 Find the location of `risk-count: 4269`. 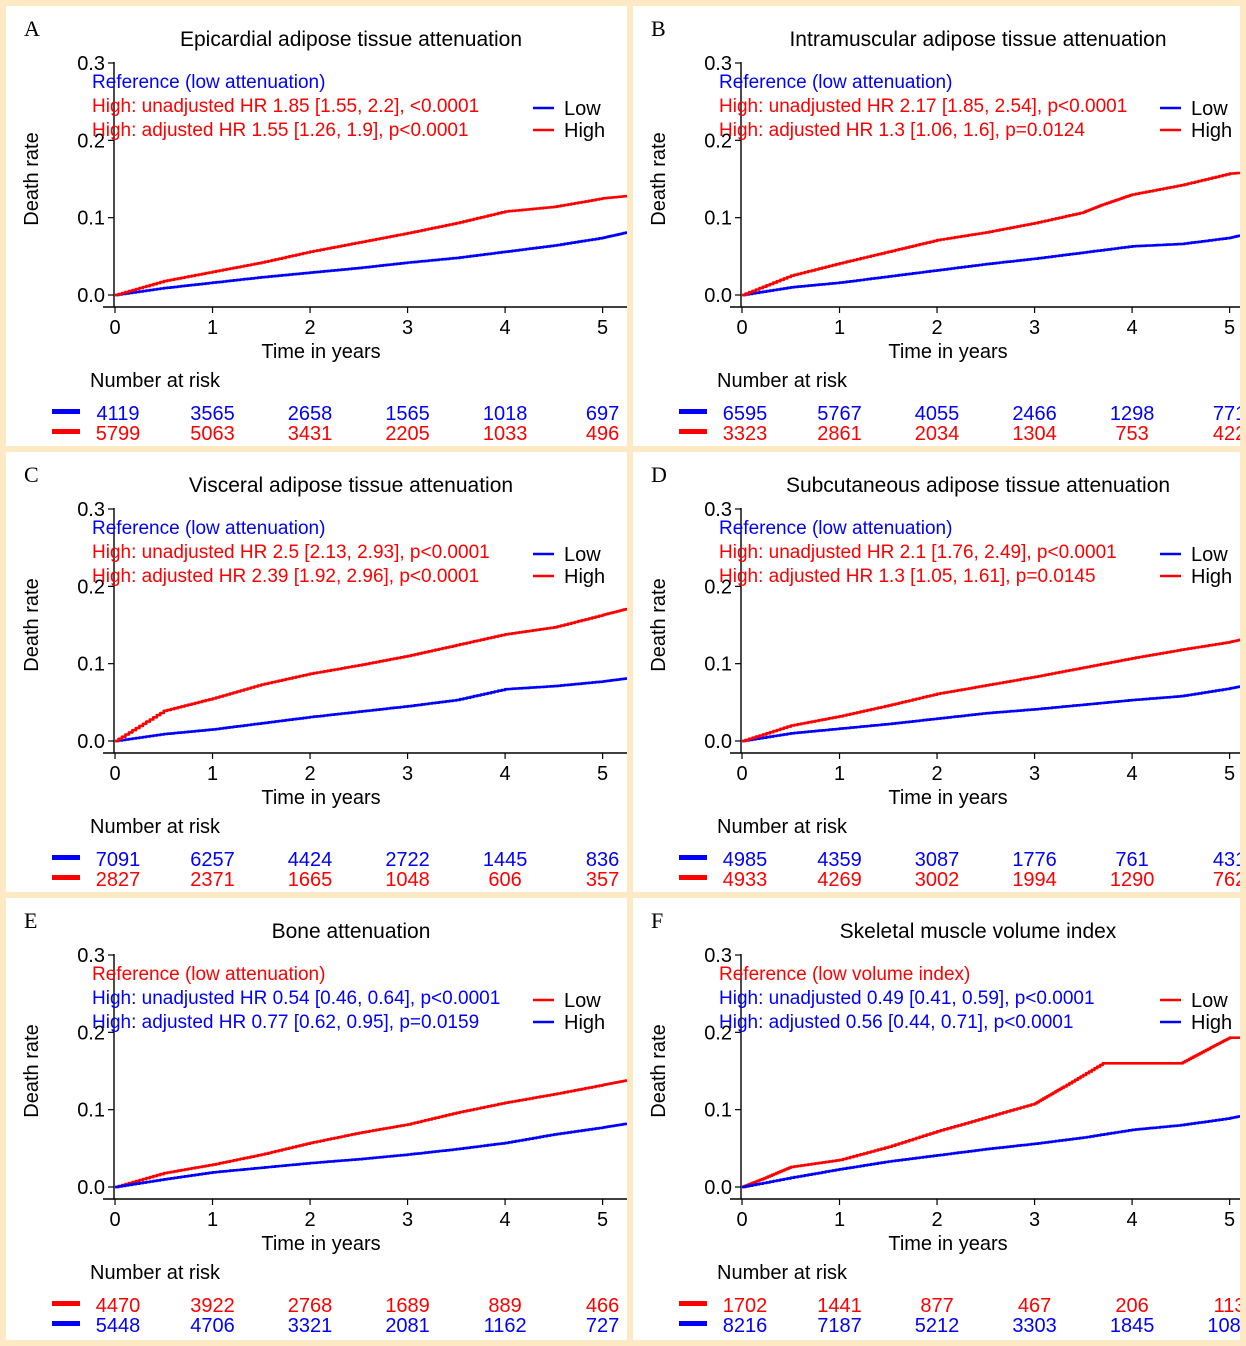

risk-count: 4269 is located at coordinates (839, 880).